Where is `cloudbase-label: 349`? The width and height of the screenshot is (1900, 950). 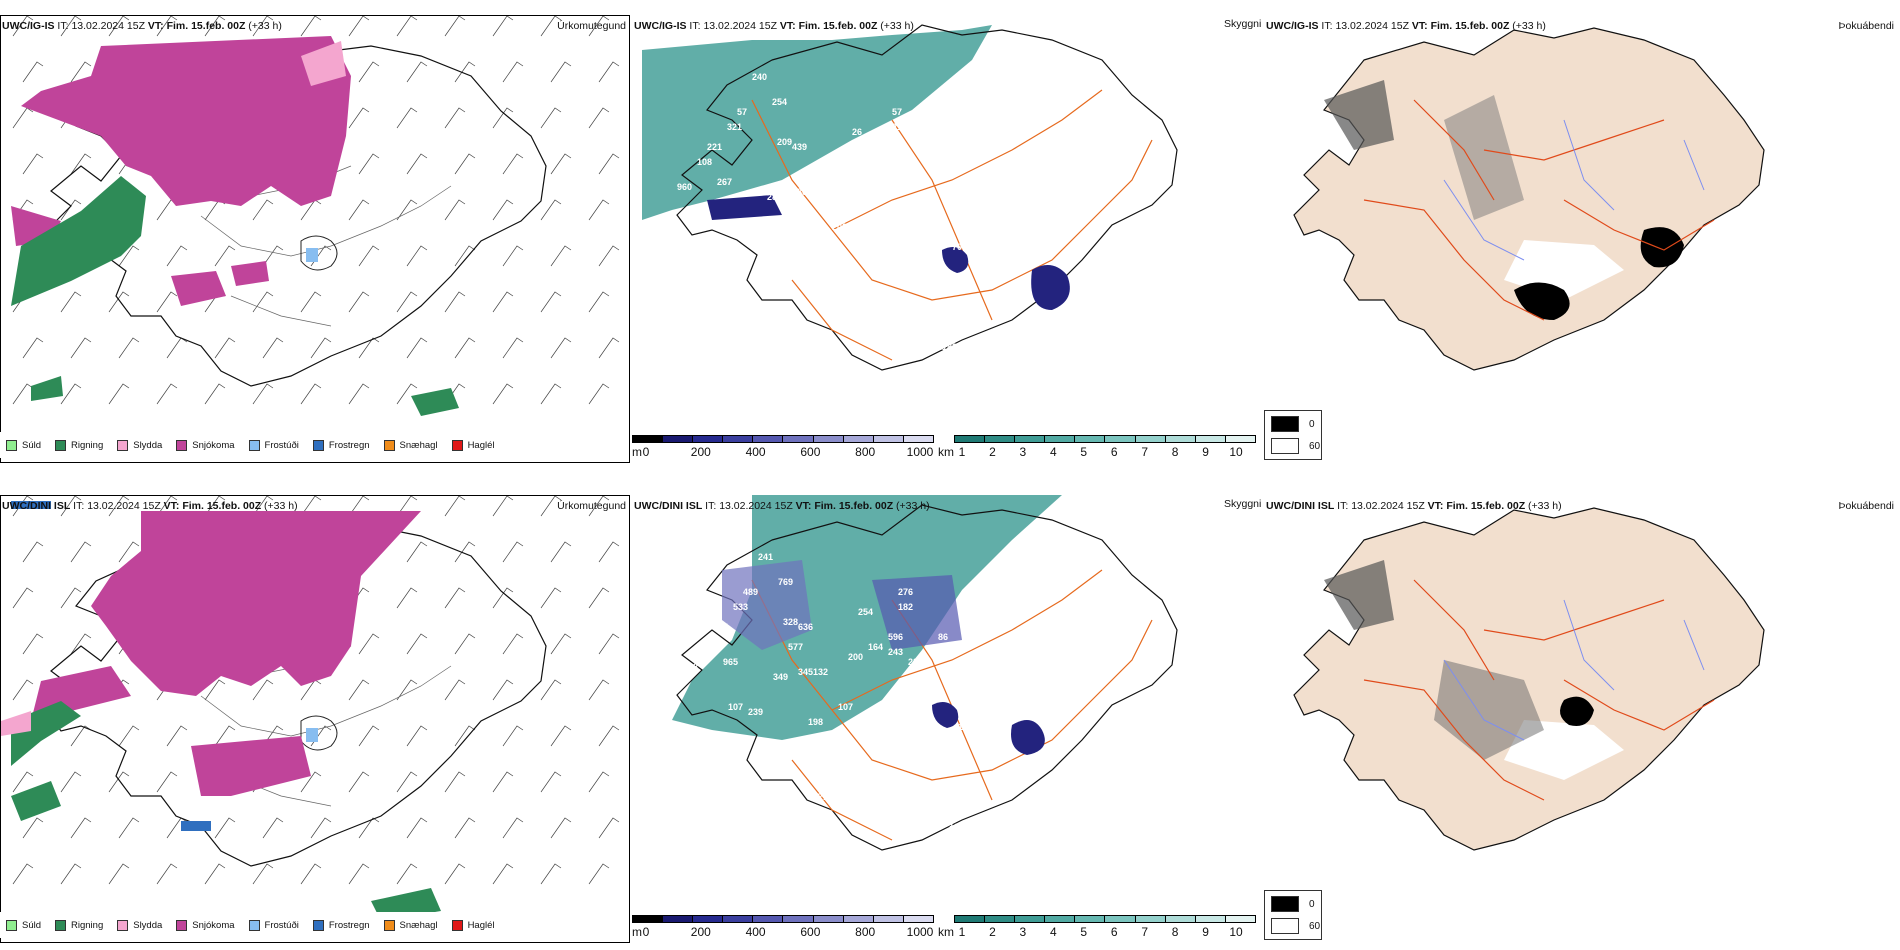 cloudbase-label: 349 is located at coordinates (780, 677).